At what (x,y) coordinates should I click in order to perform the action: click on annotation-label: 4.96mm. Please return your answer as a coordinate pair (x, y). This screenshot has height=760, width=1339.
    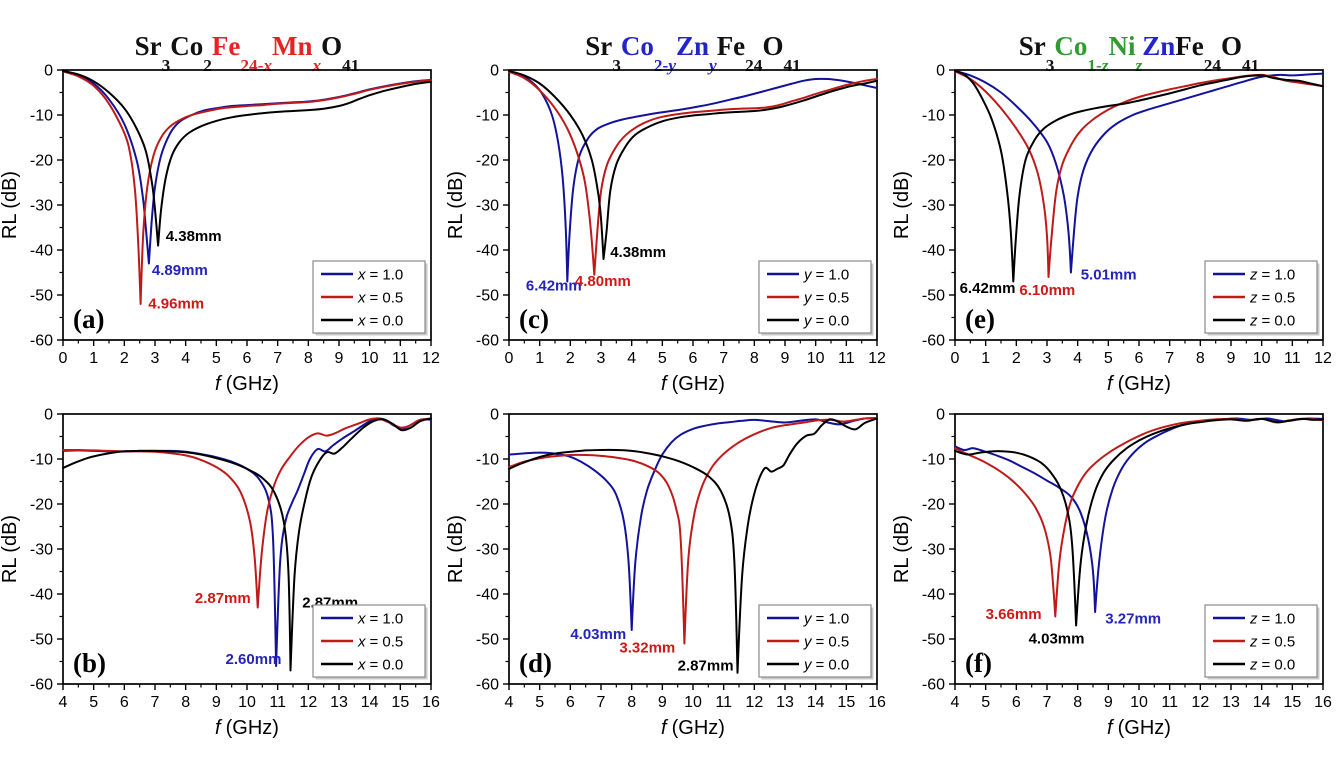
    Looking at the image, I should click on (176, 304).